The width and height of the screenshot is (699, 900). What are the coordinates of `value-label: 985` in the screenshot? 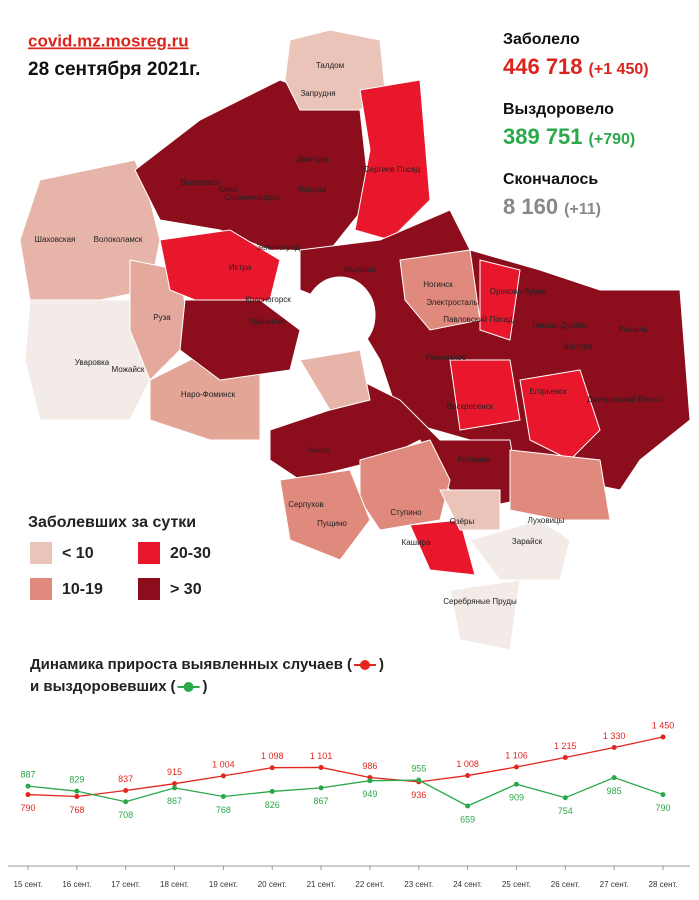 It's located at (614, 791).